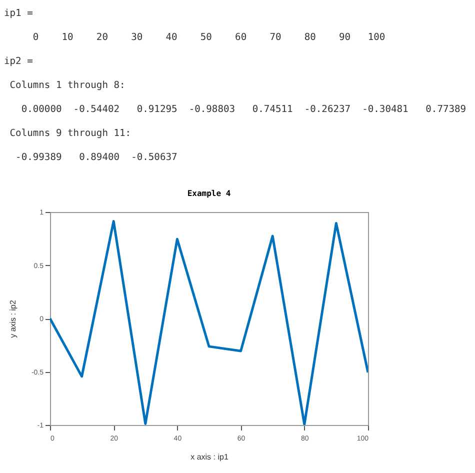  What do you see at coordinates (96, 158) in the screenshot?
I see `text: -0.99389 0.89400 -0.50637` at bounding box center [96, 158].